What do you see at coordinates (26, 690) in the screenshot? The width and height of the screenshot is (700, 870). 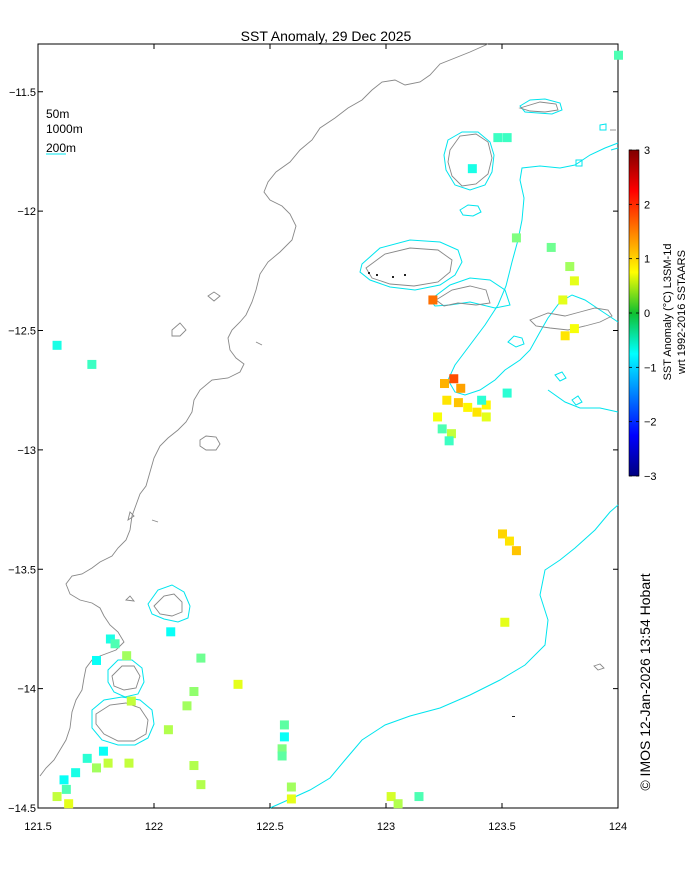 I see `y-tick-label: −14` at bounding box center [26, 690].